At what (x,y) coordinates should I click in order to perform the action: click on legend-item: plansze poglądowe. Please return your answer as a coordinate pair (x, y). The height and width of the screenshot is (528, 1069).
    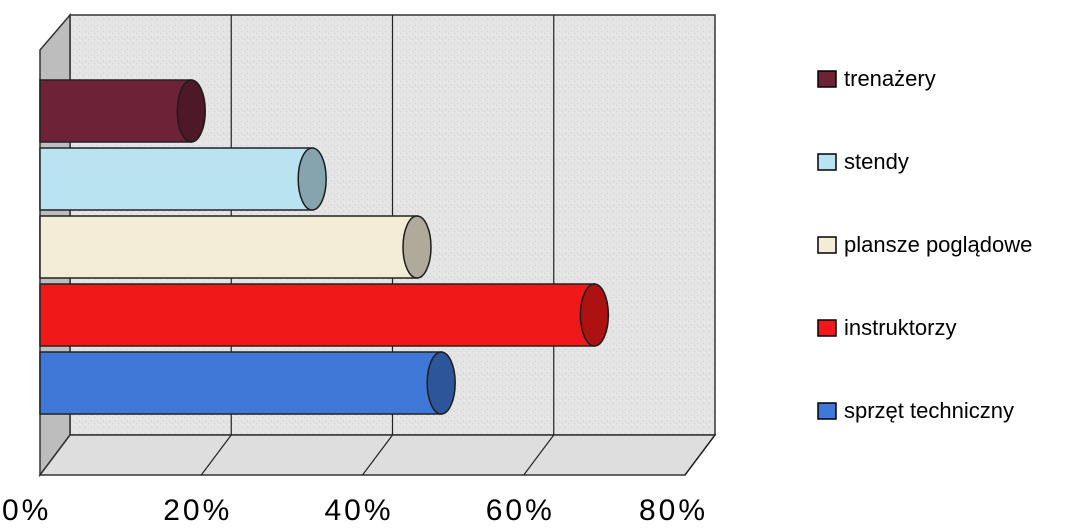
    Looking at the image, I should click on (924, 244).